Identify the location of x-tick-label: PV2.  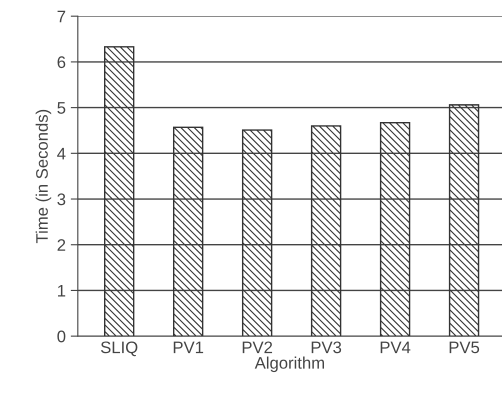
(257, 347).